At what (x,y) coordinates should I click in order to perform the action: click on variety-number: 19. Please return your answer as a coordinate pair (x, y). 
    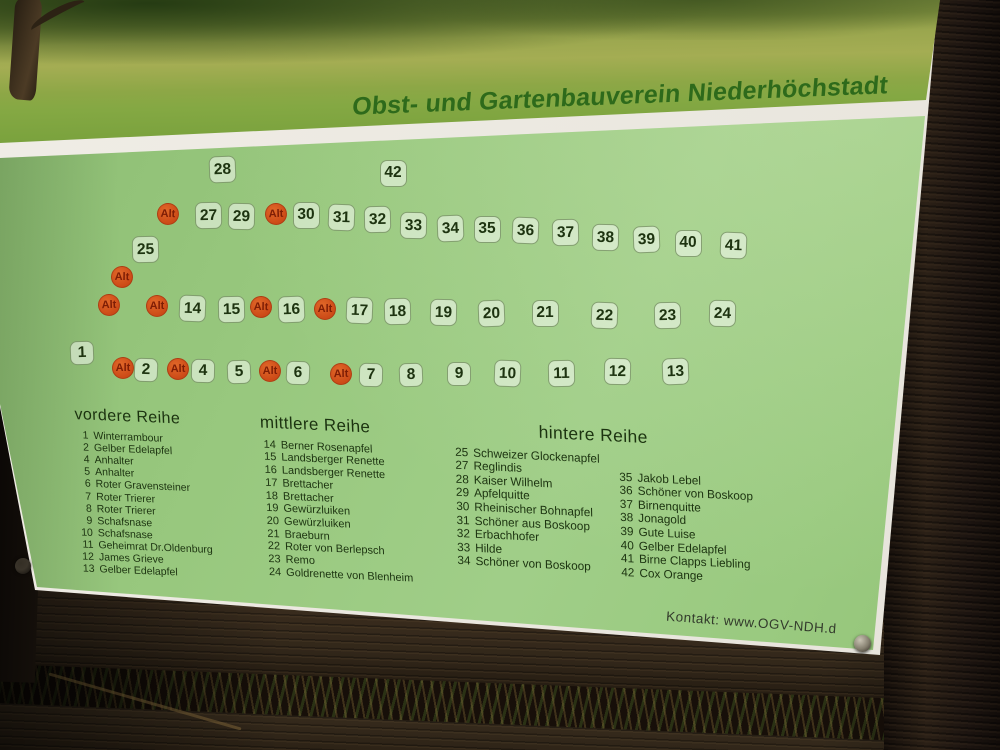
    Looking at the image, I should click on (272, 508).